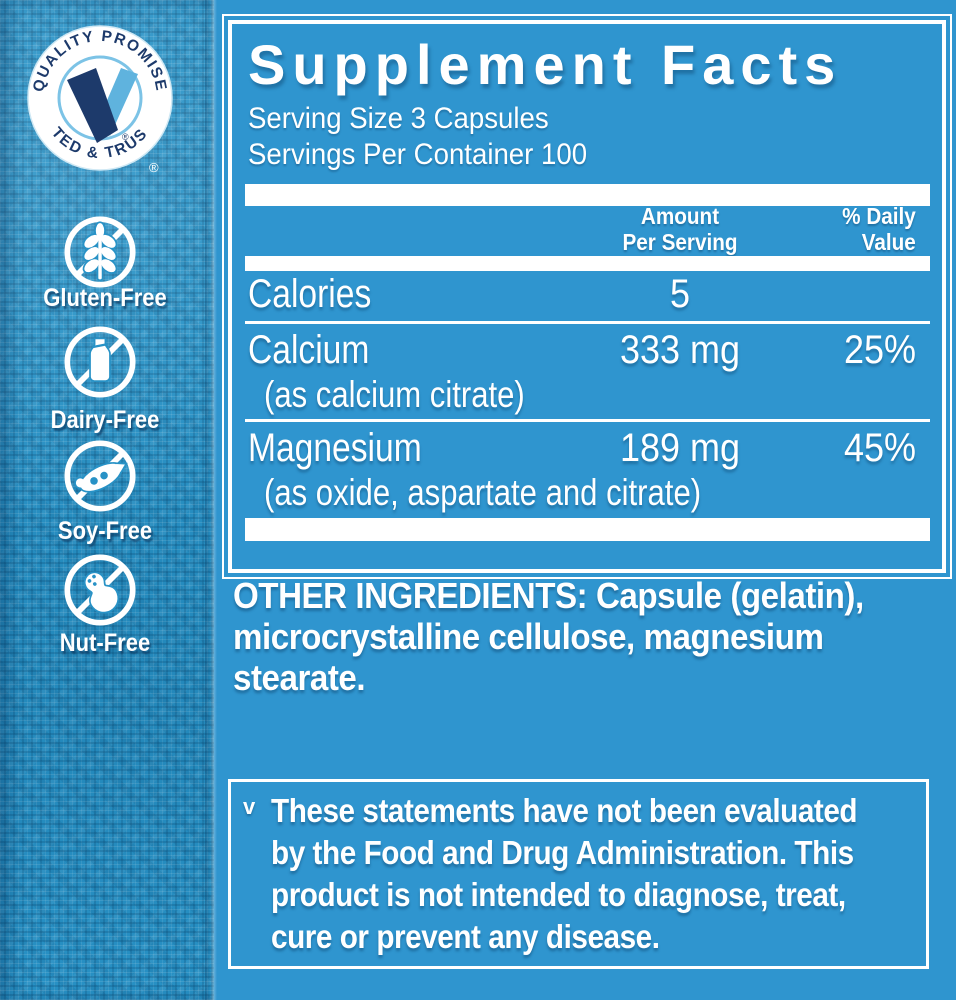  What do you see at coordinates (100, 476) in the screenshot?
I see `soybean-crossed-icon` at bounding box center [100, 476].